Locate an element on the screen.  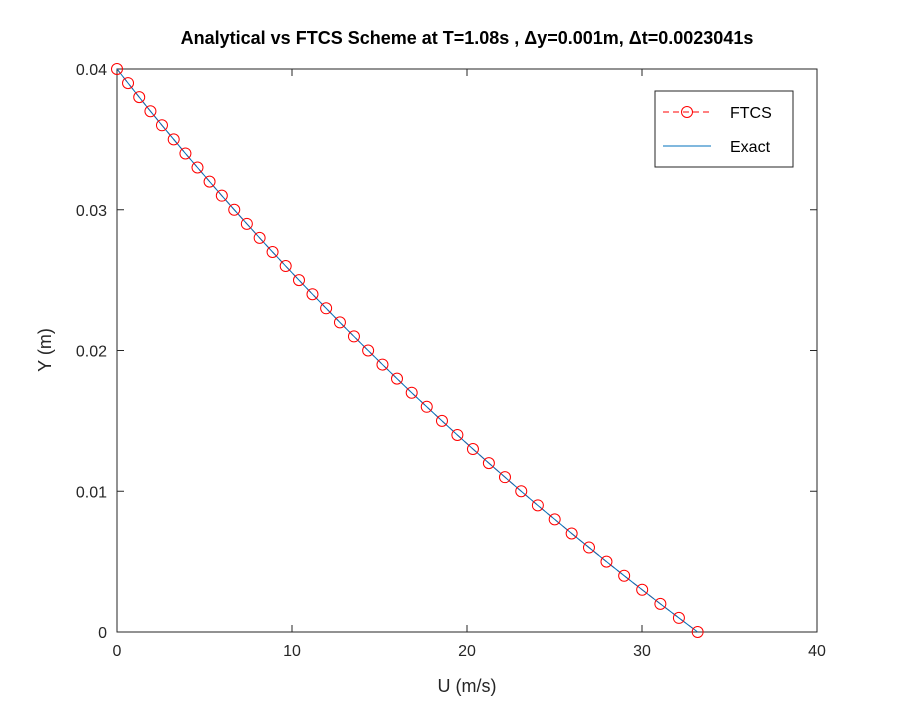
x-axis-label: U (m/s) is located at coordinates (467, 686).